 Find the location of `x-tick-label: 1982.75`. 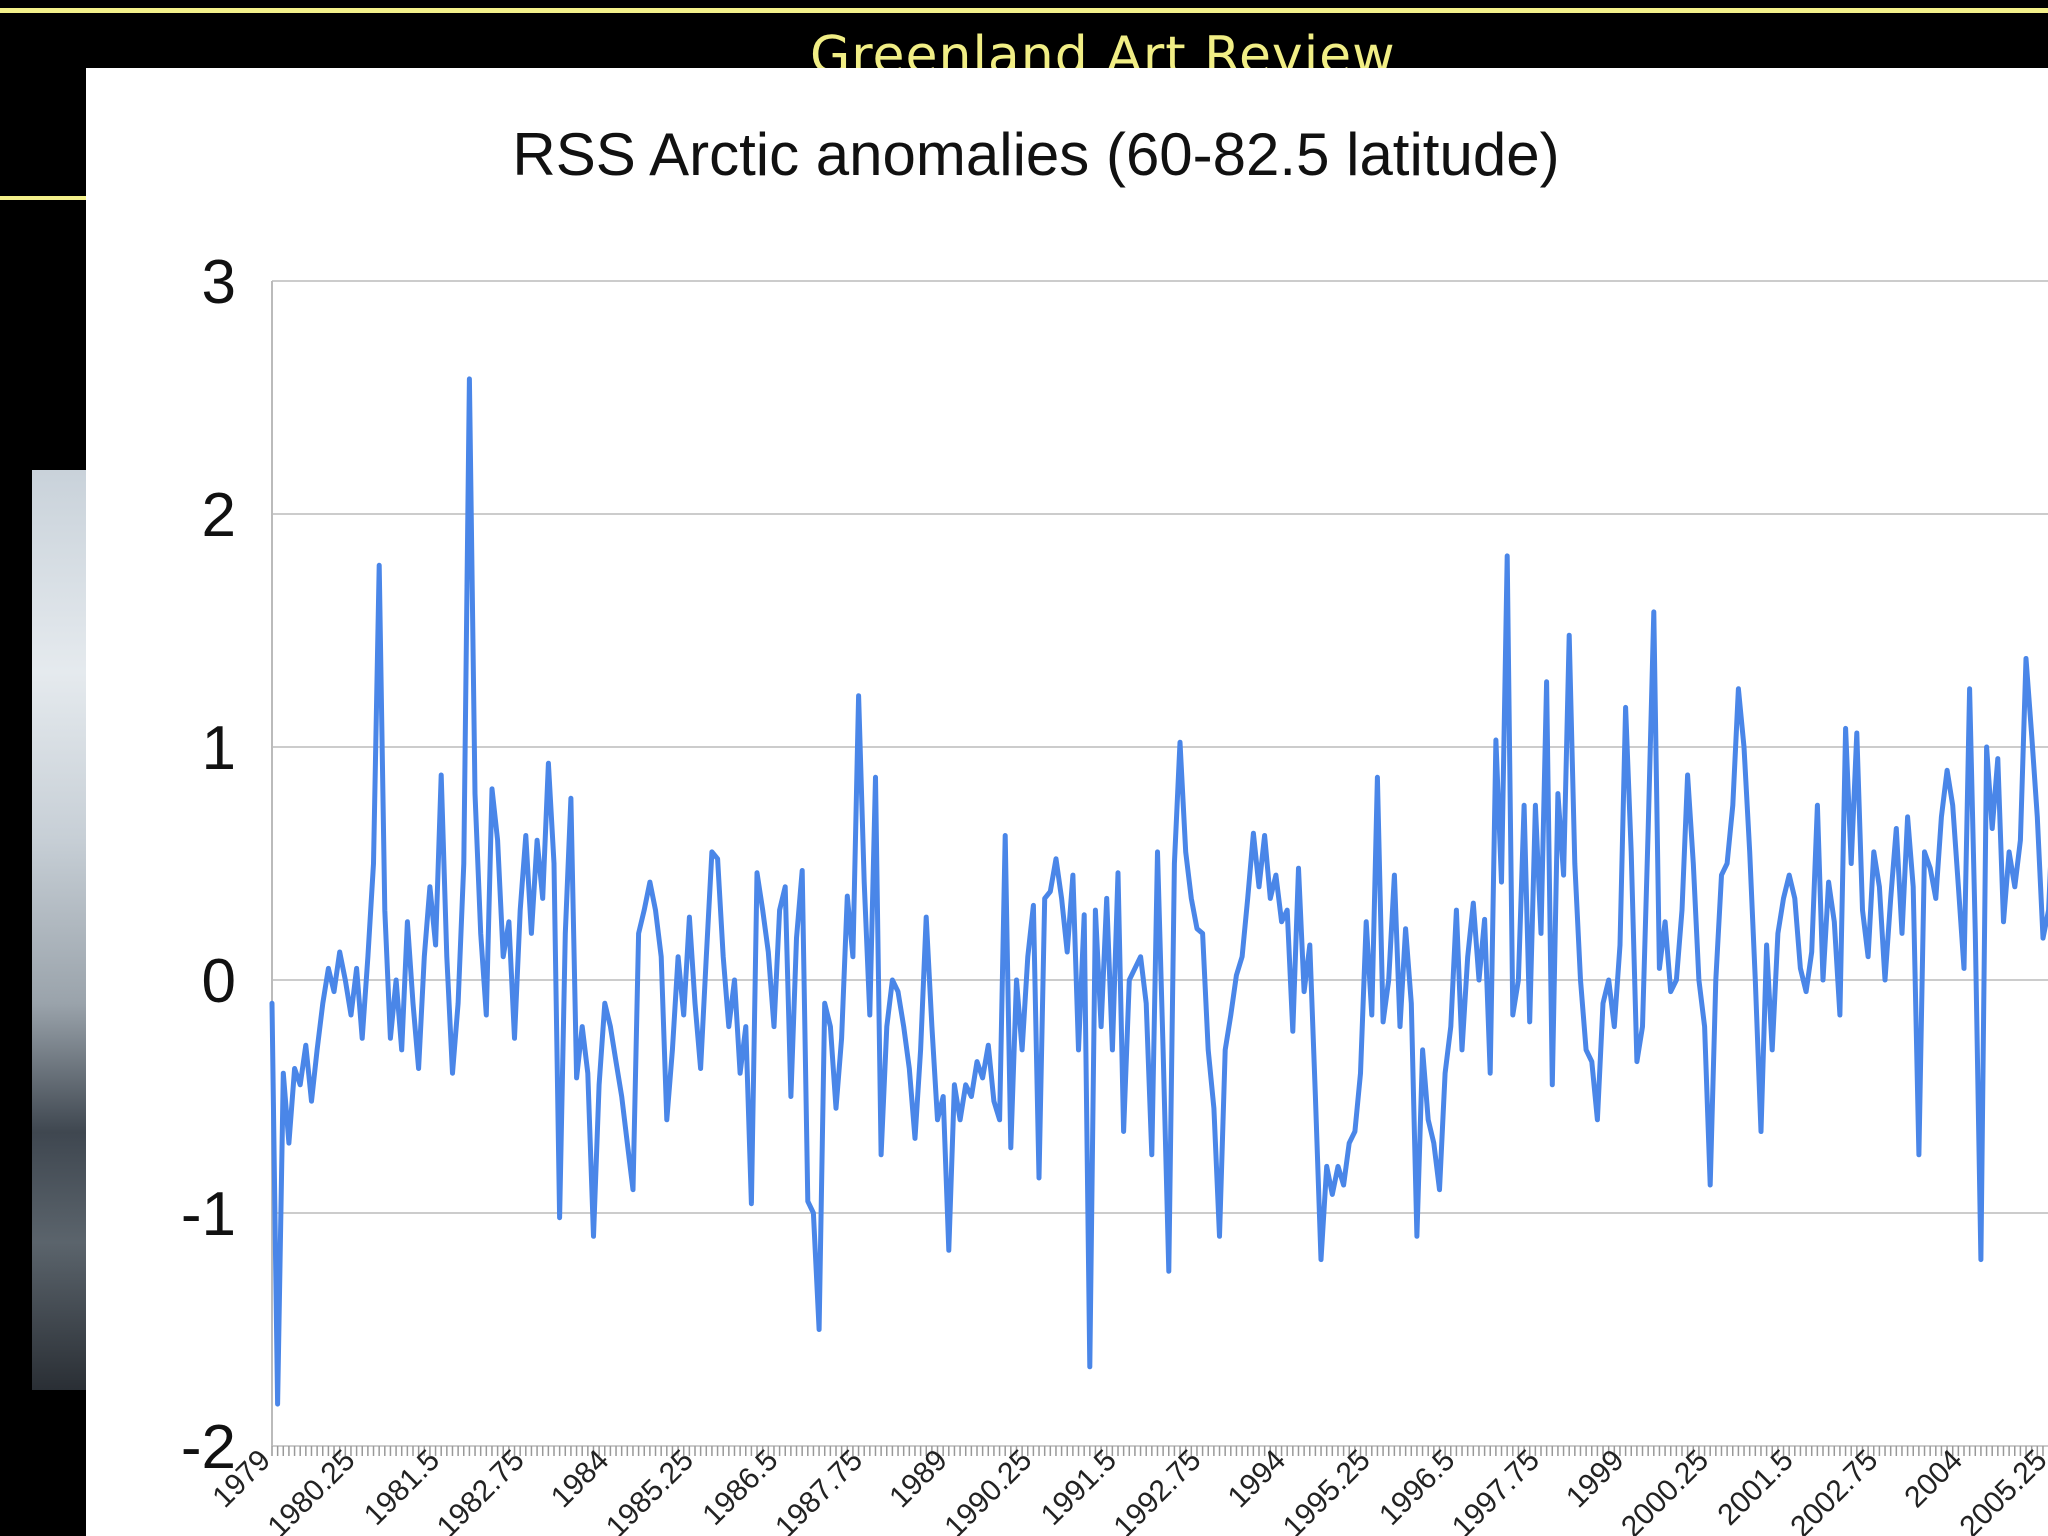

x-tick-label: 1982.75 is located at coordinates (481, 1490).